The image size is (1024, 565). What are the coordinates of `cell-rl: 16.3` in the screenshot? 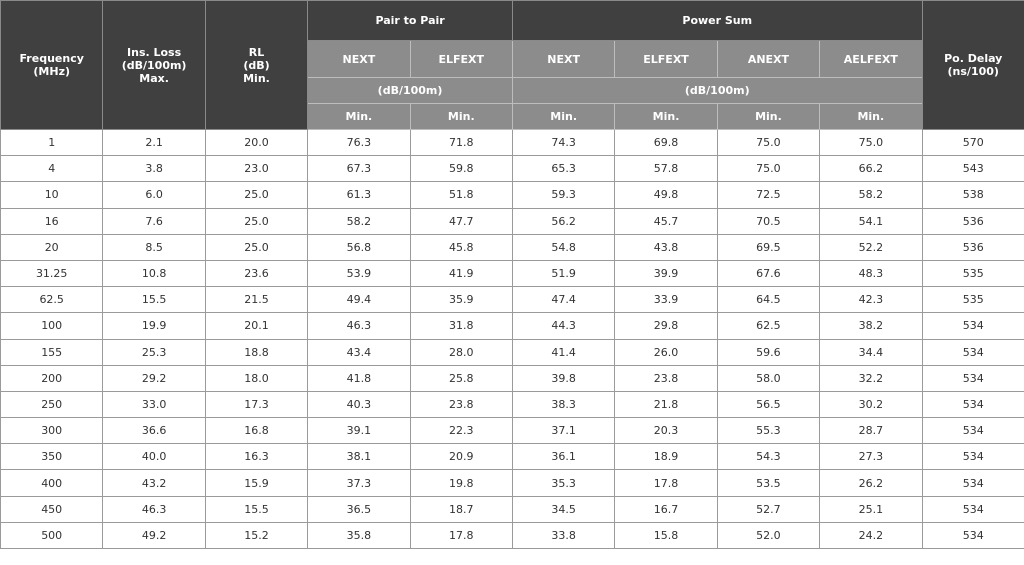 It's located at (256, 457).